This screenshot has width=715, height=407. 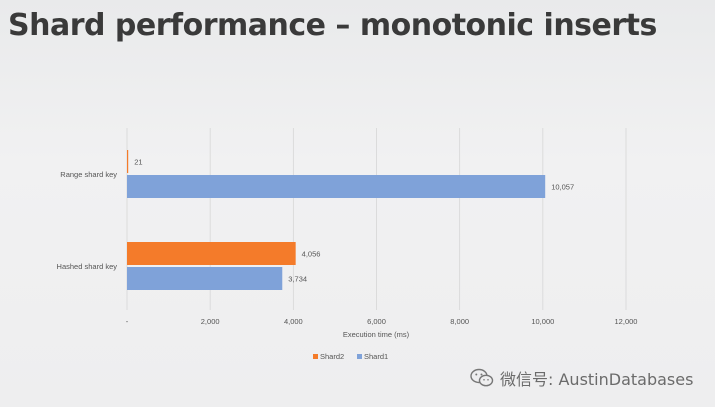 What do you see at coordinates (297, 279) in the screenshot?
I see `data-label: 3,734` at bounding box center [297, 279].